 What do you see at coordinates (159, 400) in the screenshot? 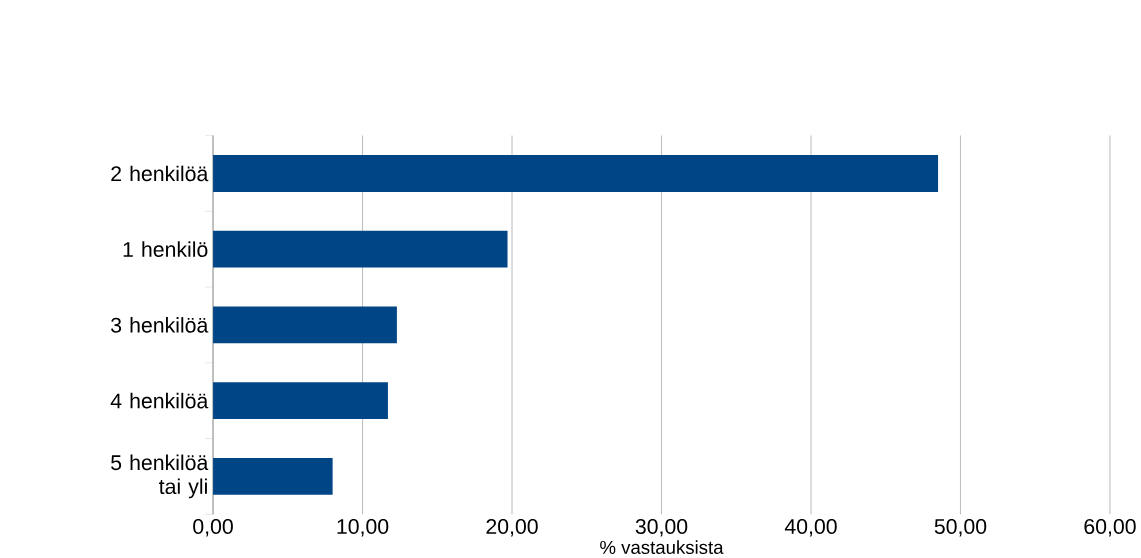
I see `y-tick-label: 4 henkilöä` at bounding box center [159, 400].